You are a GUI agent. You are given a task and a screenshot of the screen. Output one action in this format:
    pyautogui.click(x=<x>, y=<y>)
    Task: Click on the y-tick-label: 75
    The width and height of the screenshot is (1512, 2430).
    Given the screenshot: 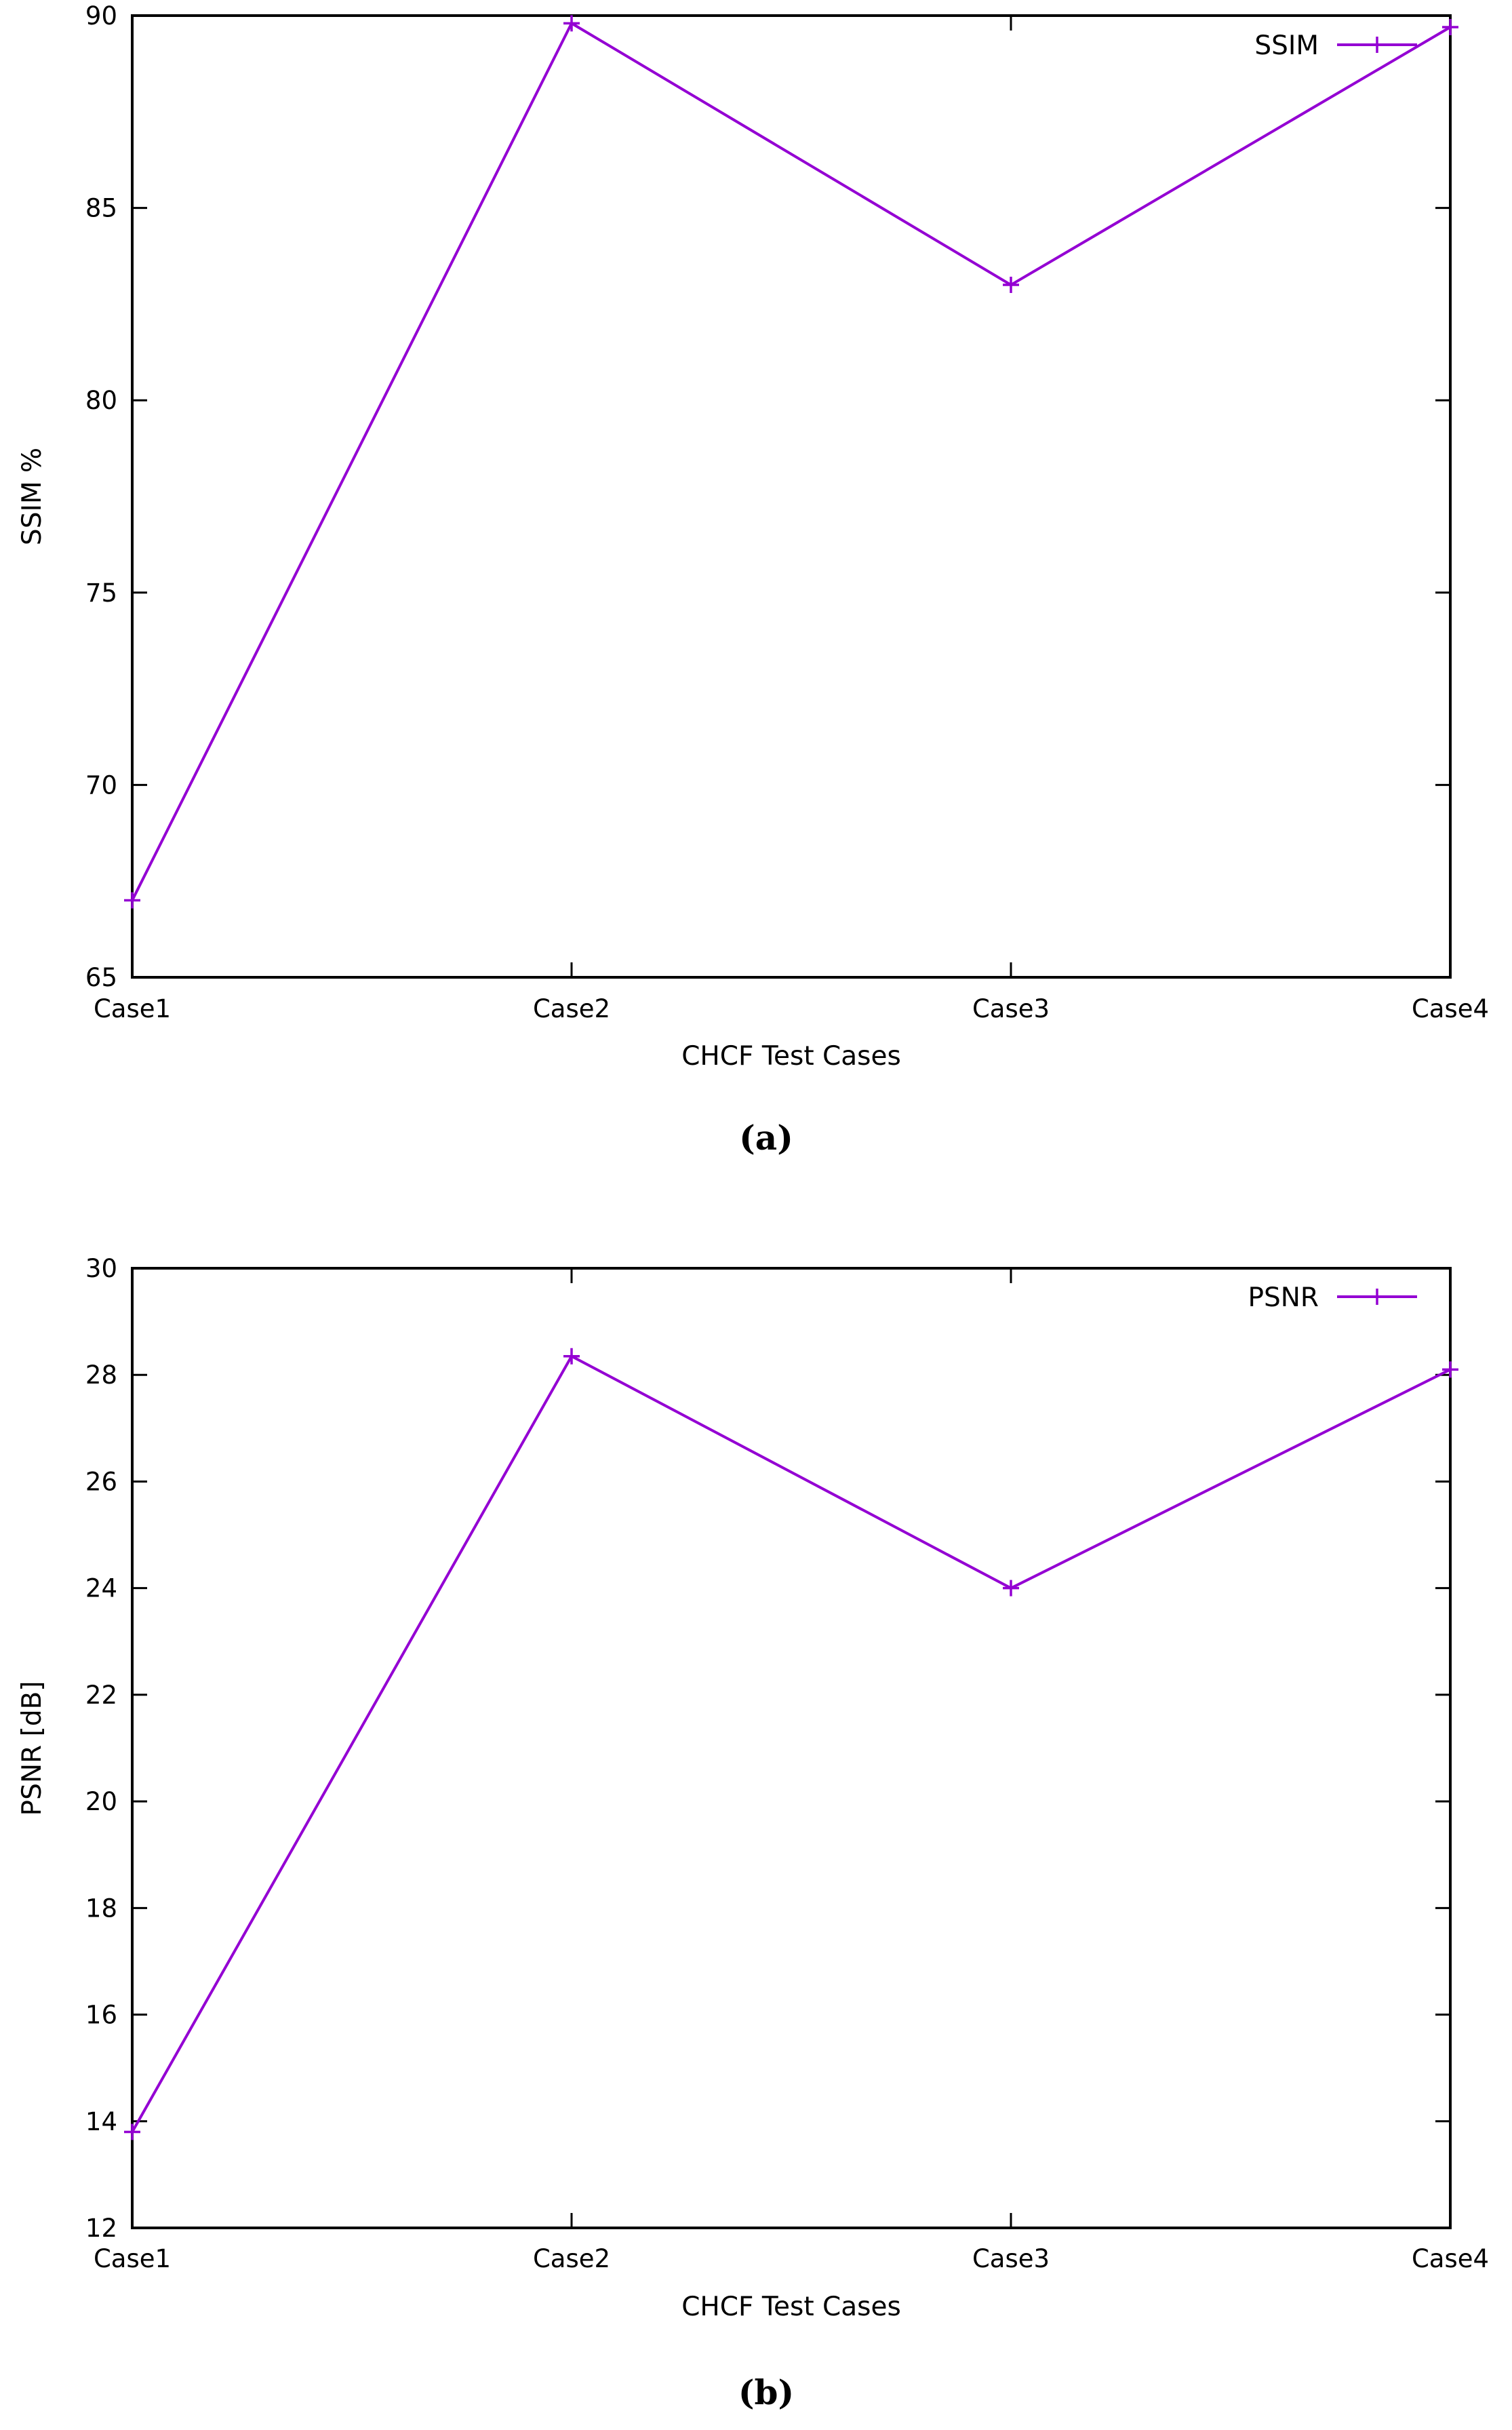 What is the action you would take?
    pyautogui.click(x=101, y=593)
    